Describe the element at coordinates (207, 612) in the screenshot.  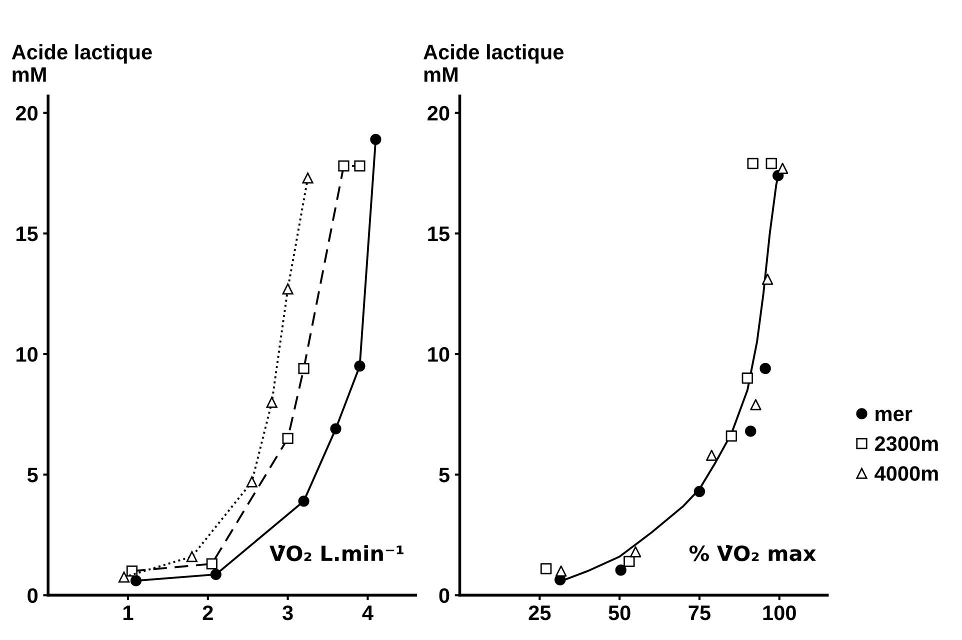
I see `x-tick-label: 2` at that location.